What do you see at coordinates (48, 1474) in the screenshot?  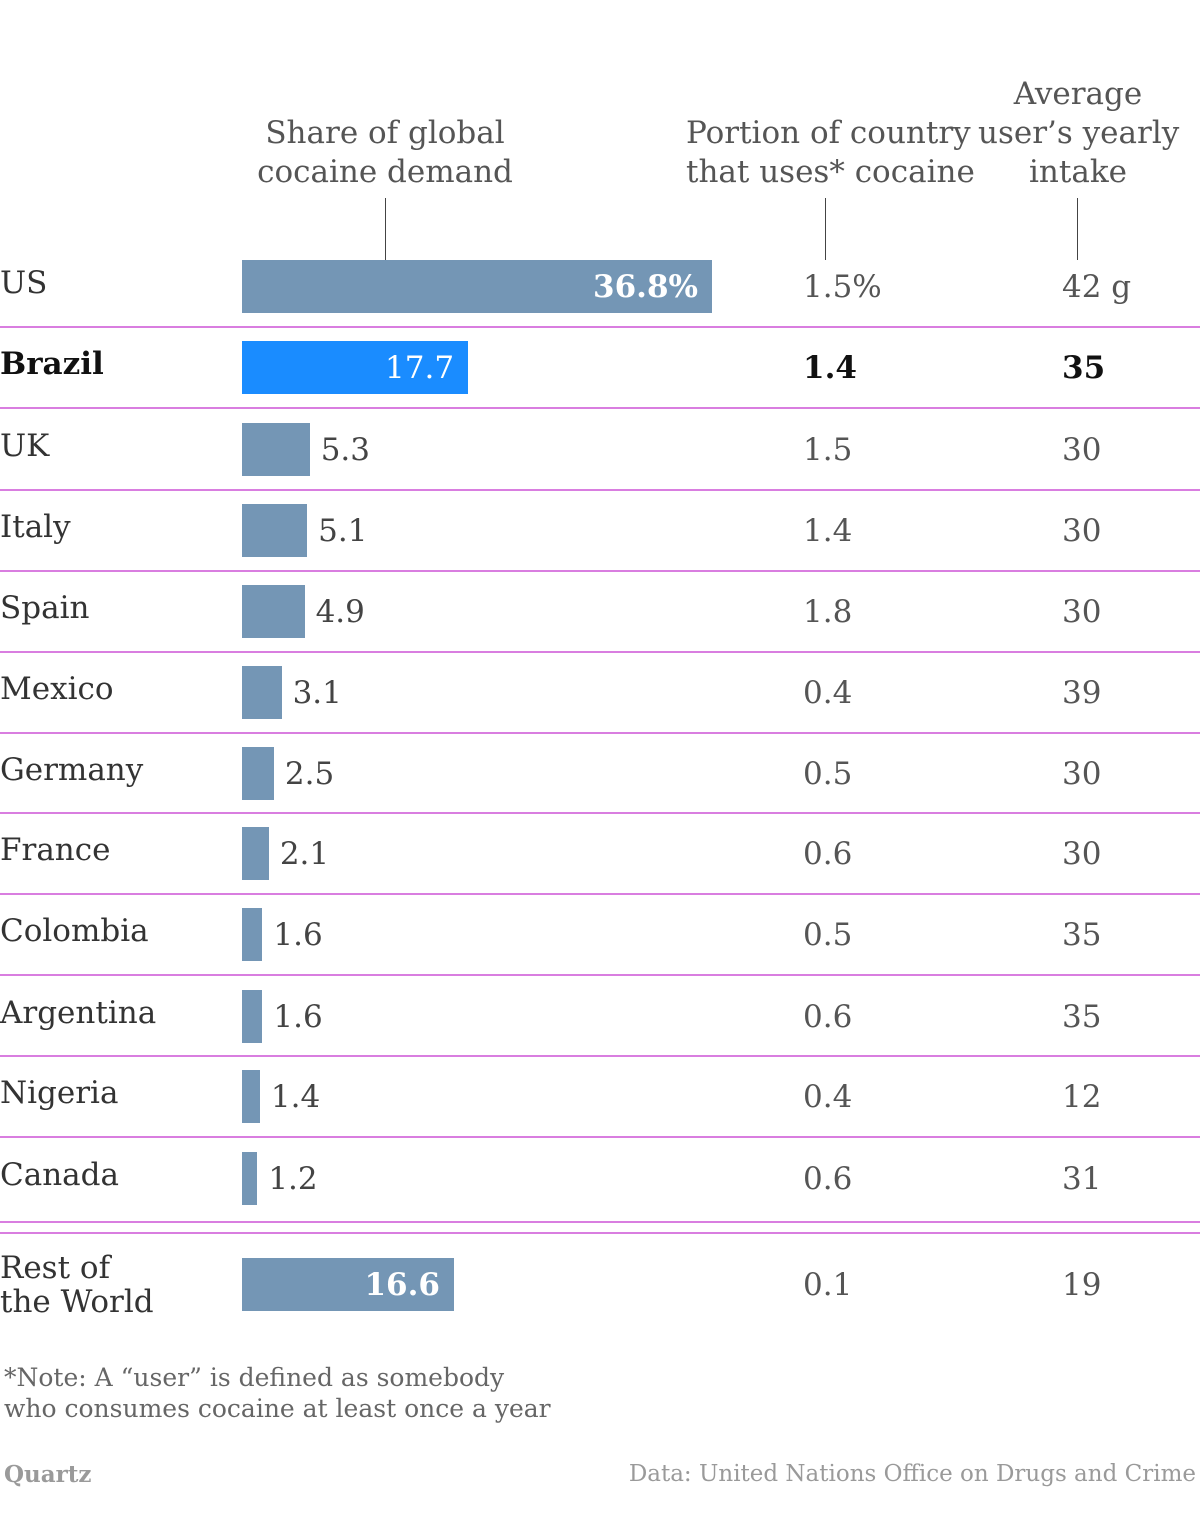 I see `brand-logo: Quartz` at bounding box center [48, 1474].